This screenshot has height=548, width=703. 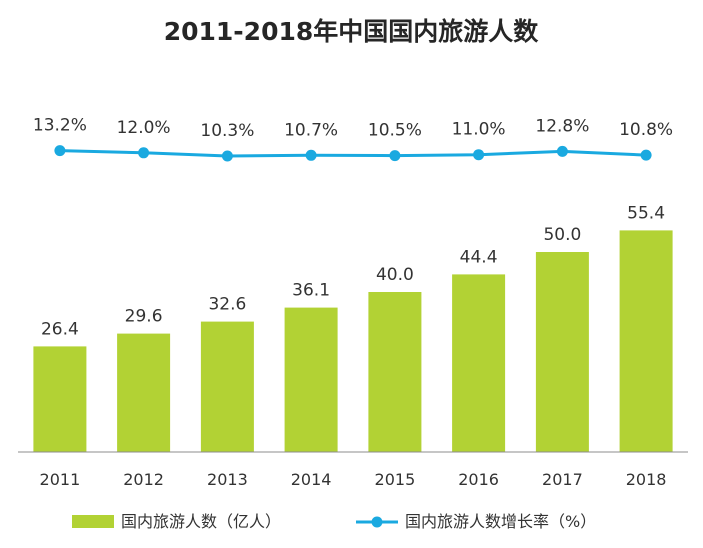 I want to click on x-tick-2014: 2014, so click(x=311, y=479).